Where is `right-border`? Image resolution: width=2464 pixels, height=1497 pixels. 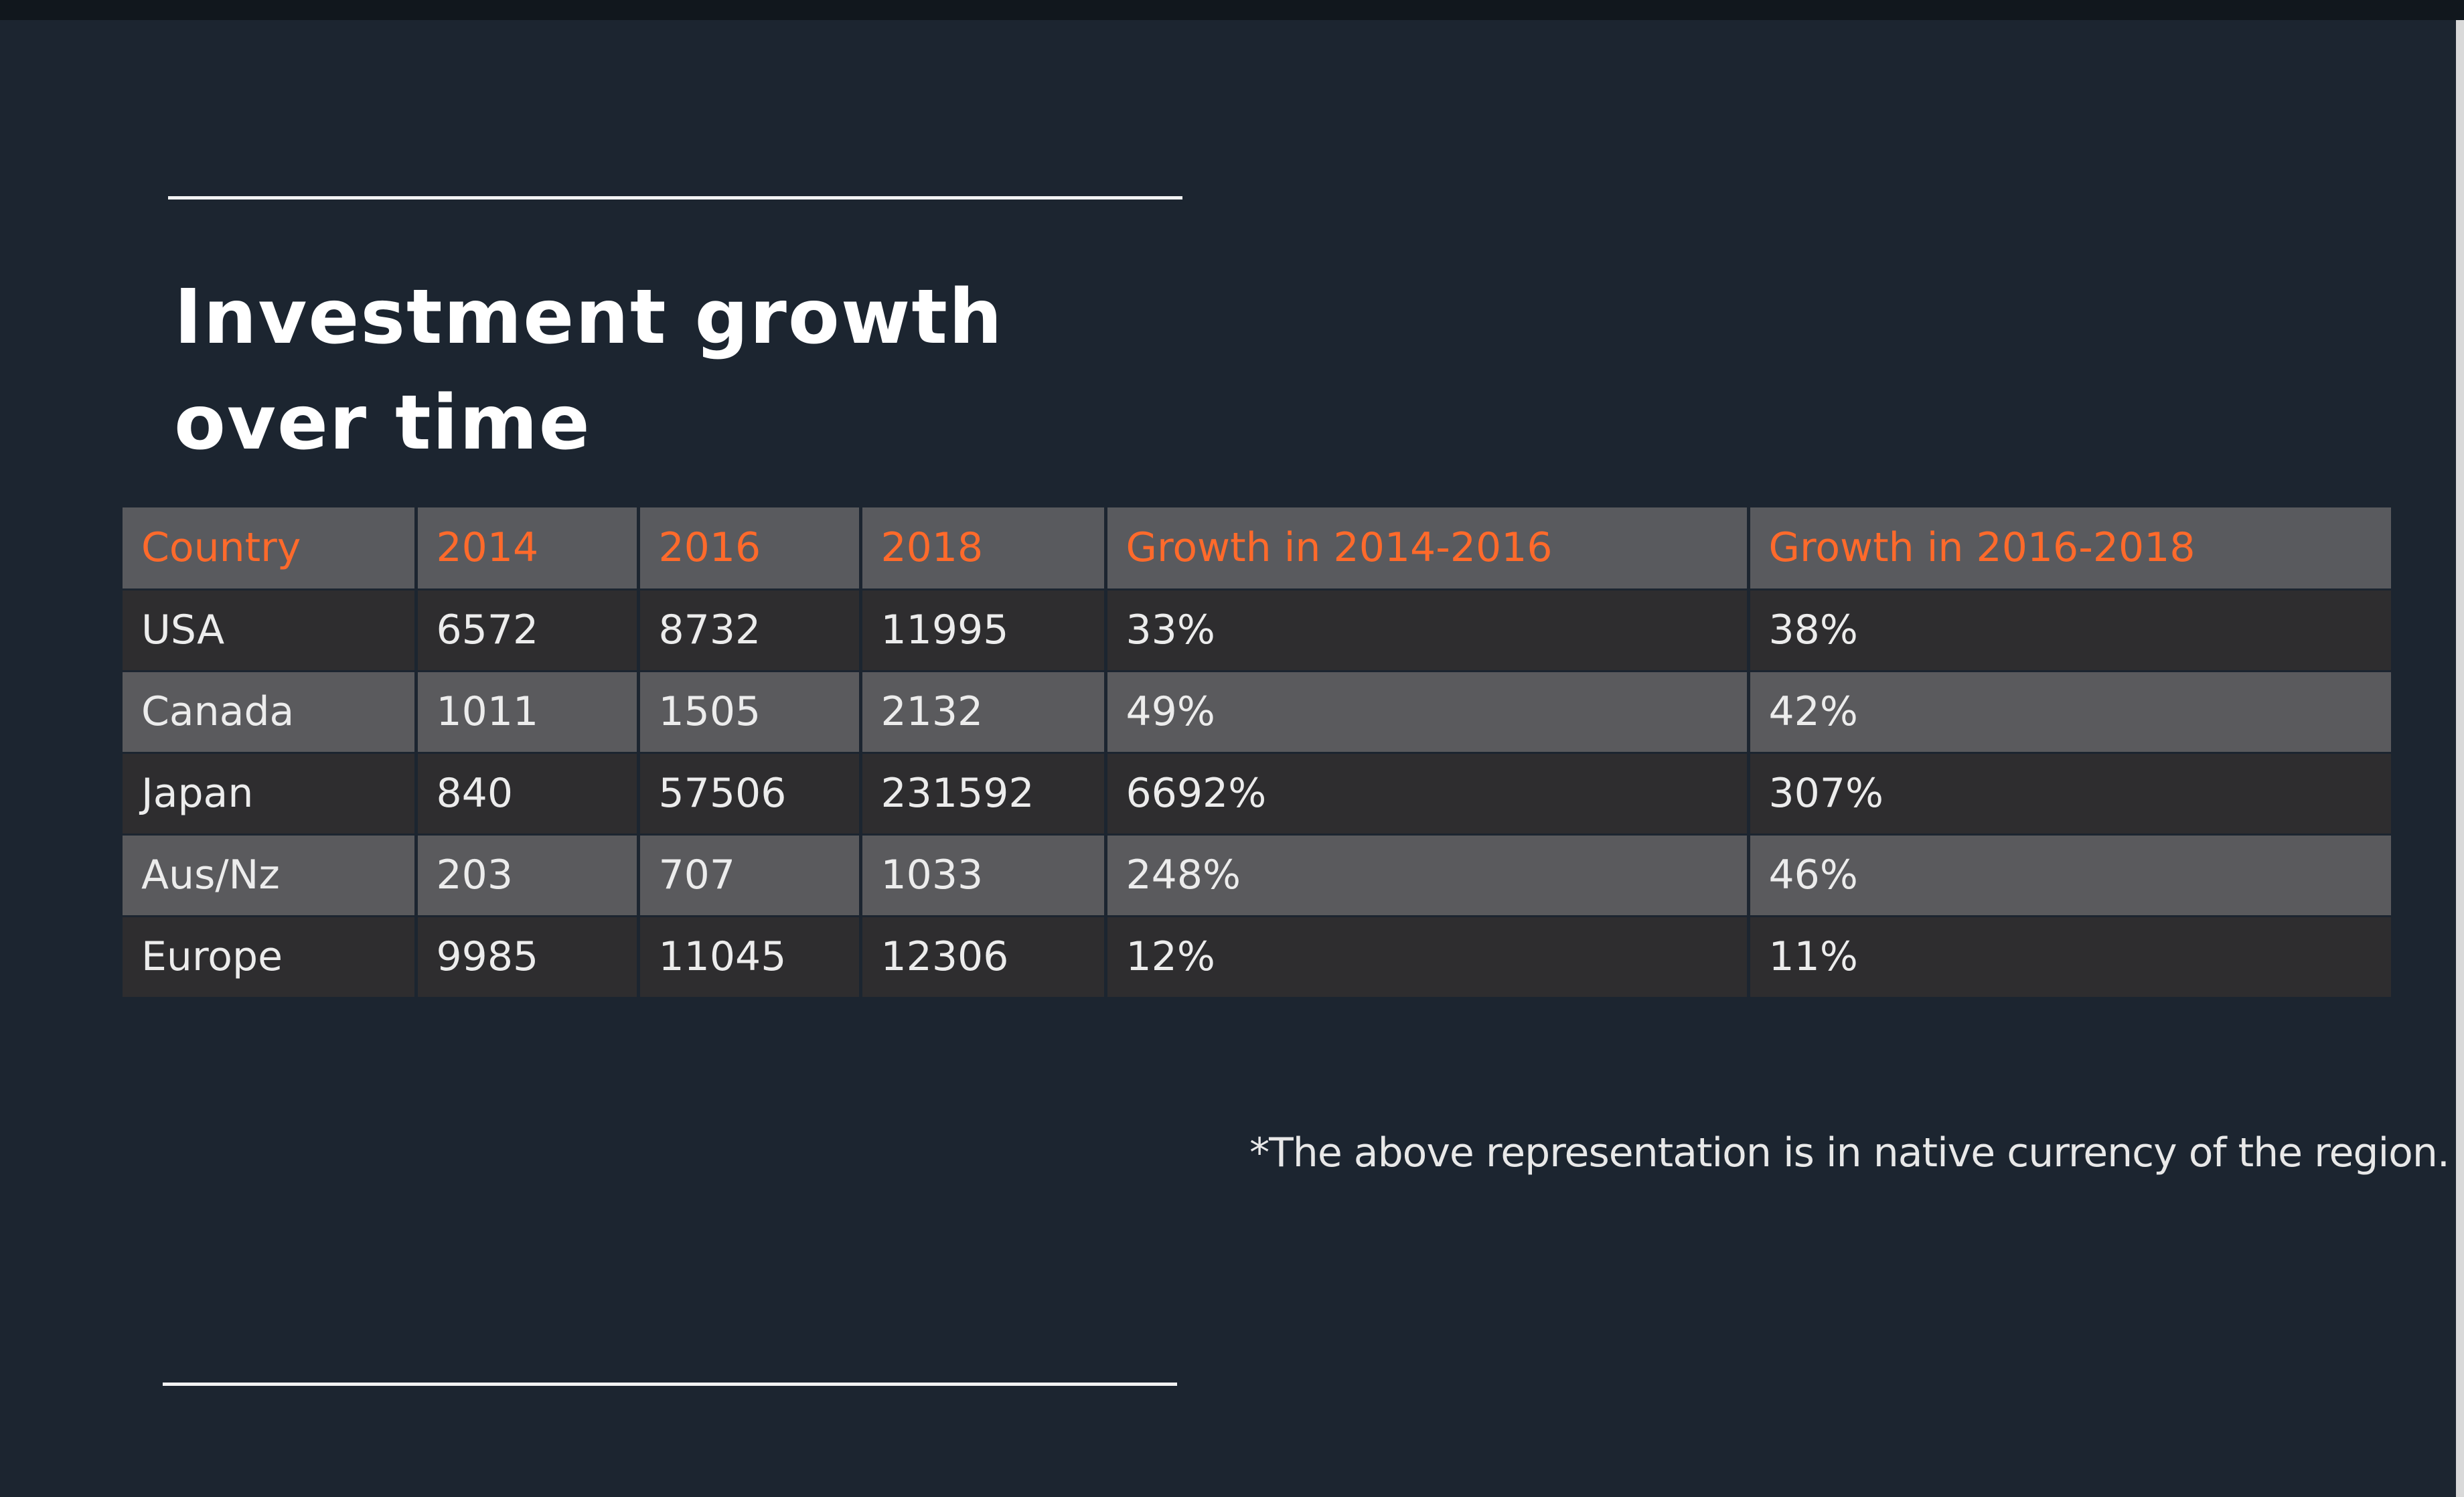 right-border is located at coordinates (2460, 759).